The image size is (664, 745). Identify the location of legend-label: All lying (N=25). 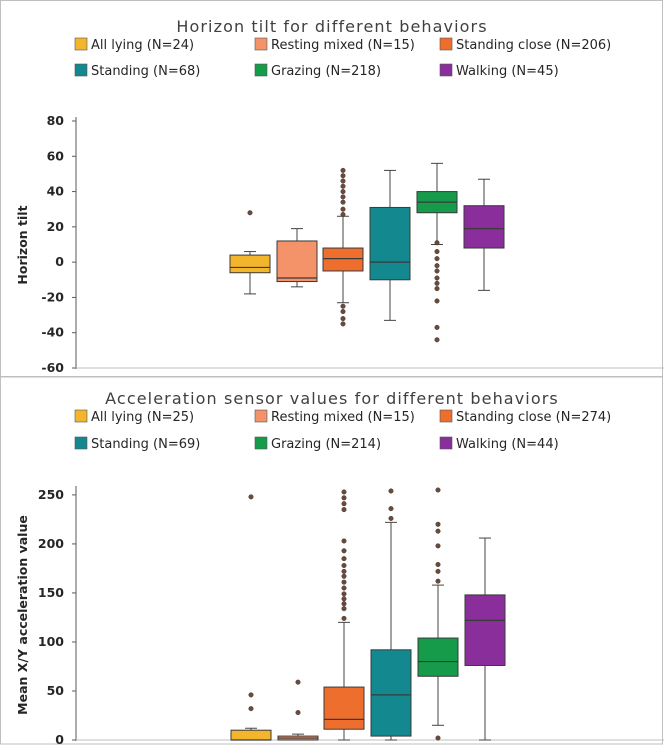
(142, 417).